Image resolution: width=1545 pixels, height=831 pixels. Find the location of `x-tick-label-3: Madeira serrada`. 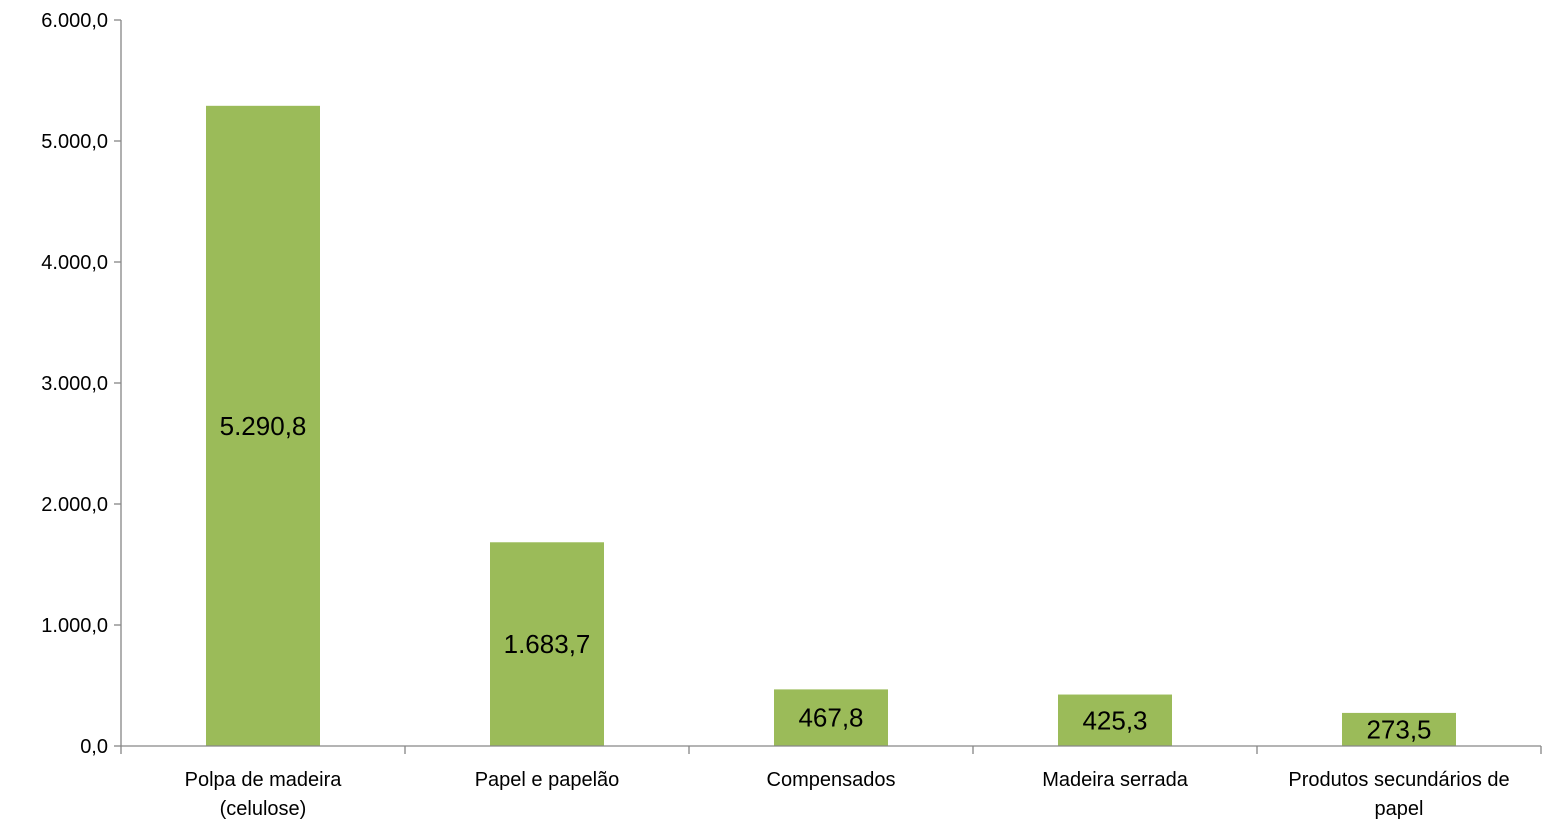

x-tick-label-3: Madeira serrada is located at coordinates (1115, 780).